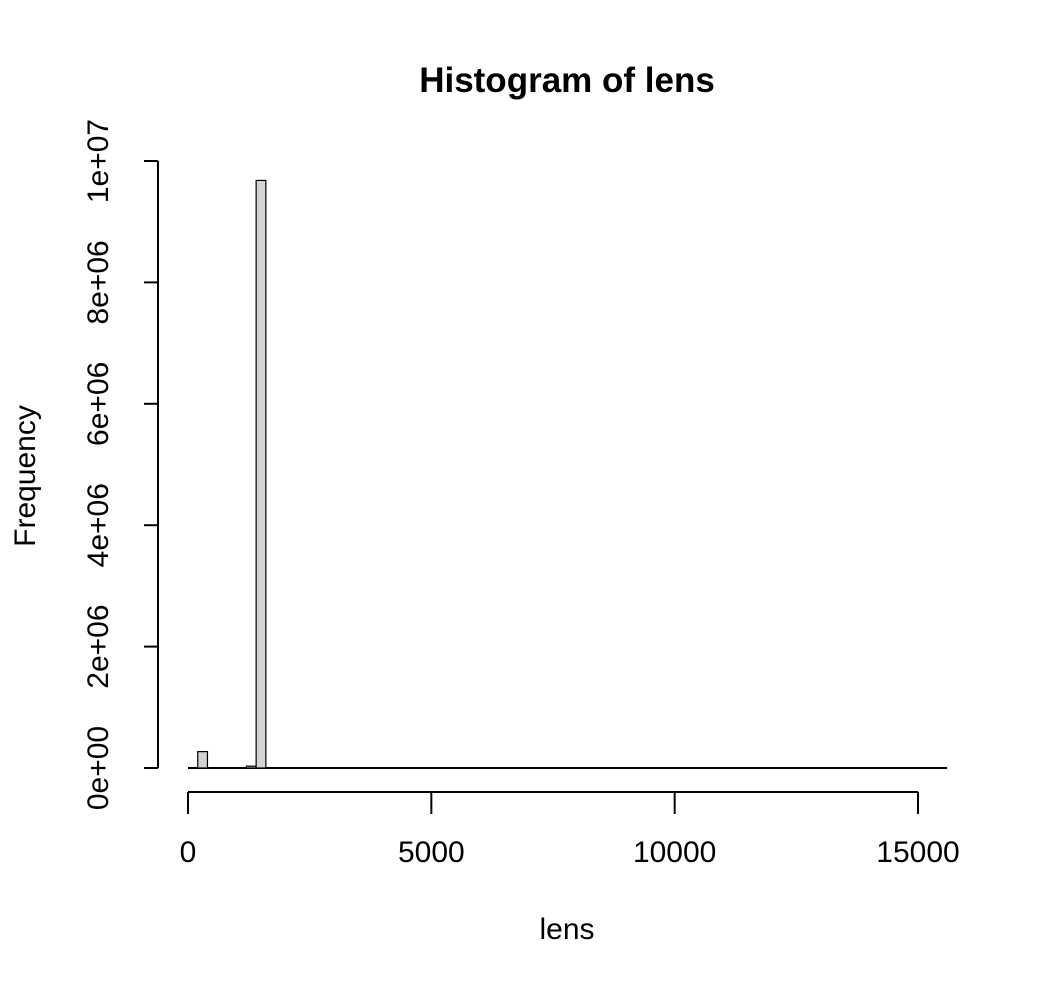 Image resolution: width=1058 pixels, height=988 pixels. What do you see at coordinates (98, 161) in the screenshot?
I see `y-tick-label: 1e+07` at bounding box center [98, 161].